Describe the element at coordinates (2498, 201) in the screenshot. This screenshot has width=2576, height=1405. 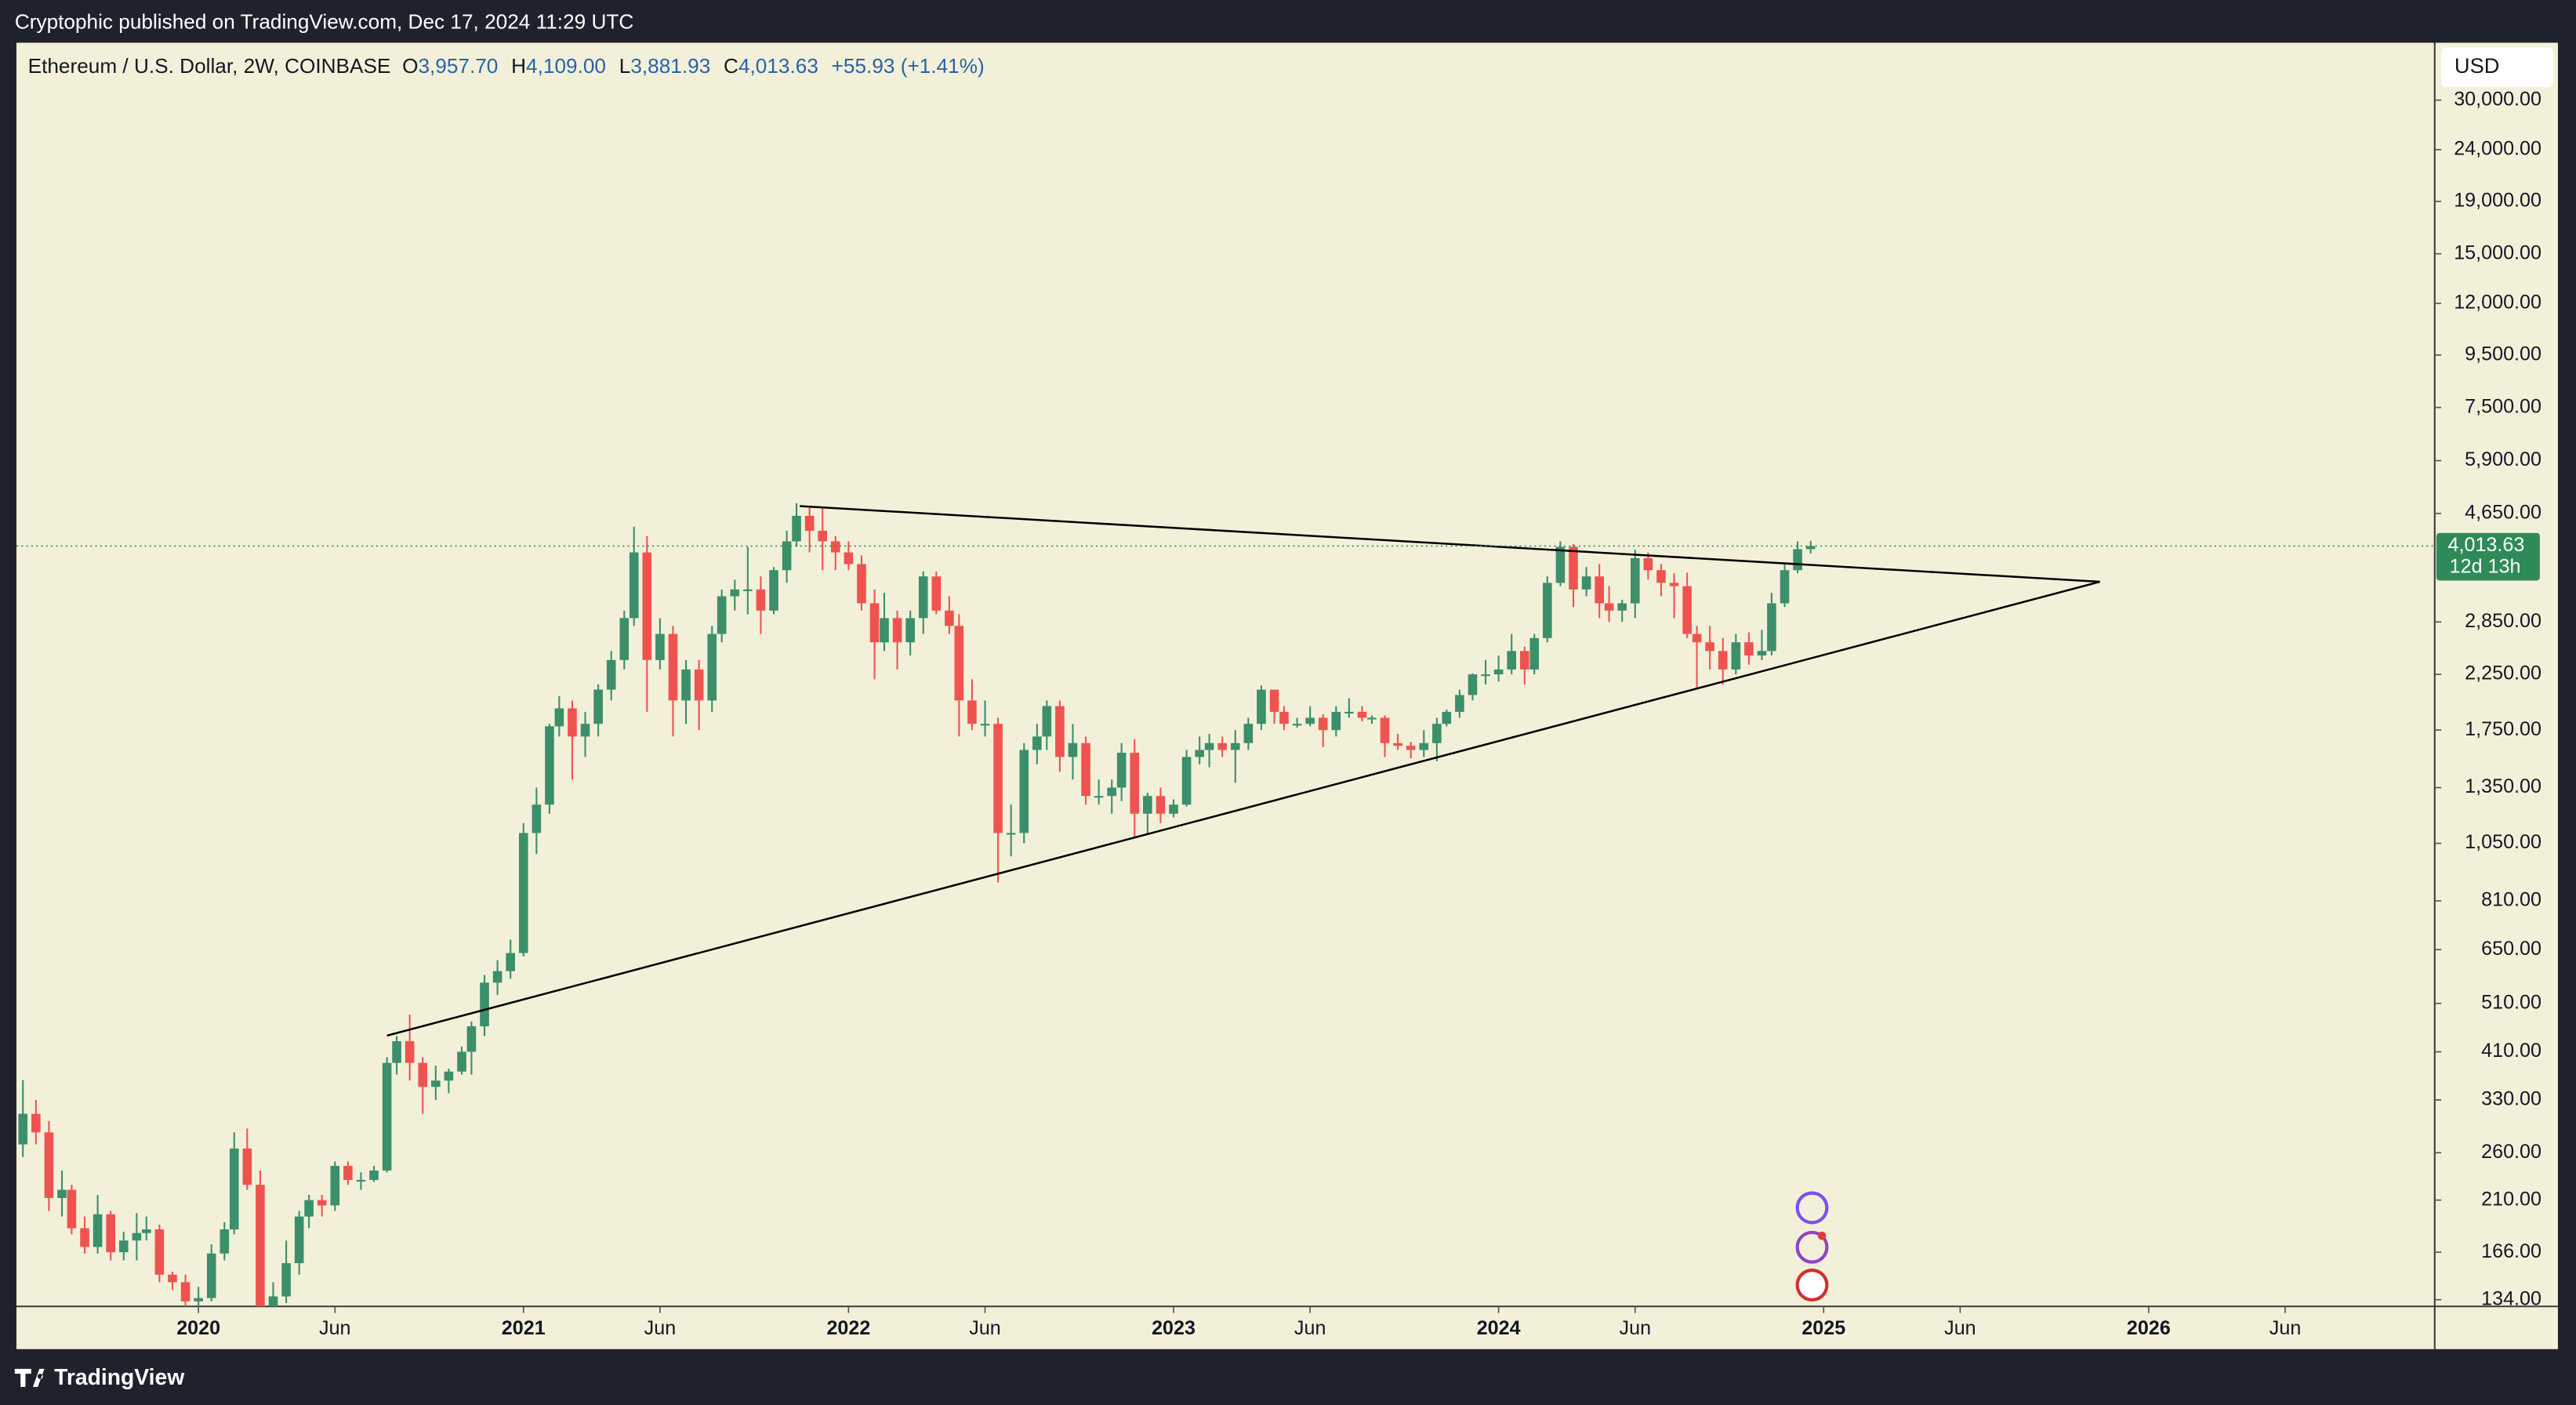
I see `y-tick-label: 19,000.00` at that location.